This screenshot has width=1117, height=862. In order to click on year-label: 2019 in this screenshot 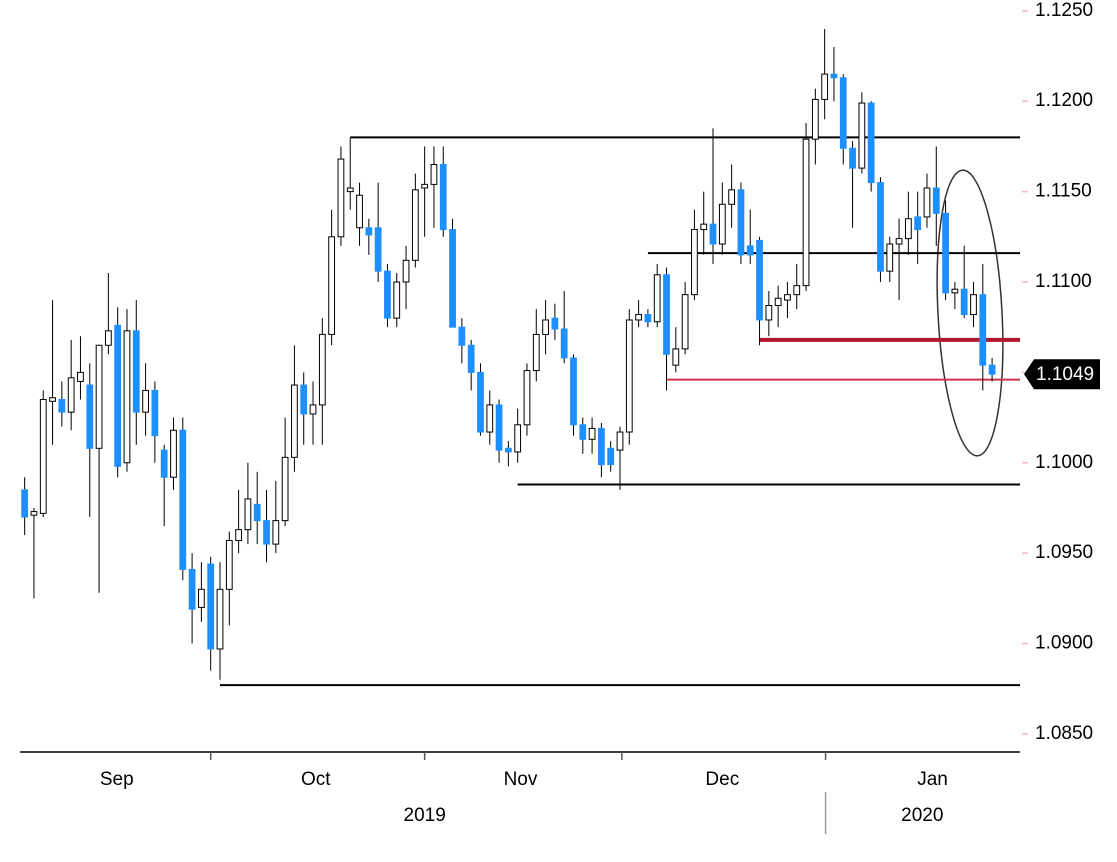, I will do `click(425, 815)`.